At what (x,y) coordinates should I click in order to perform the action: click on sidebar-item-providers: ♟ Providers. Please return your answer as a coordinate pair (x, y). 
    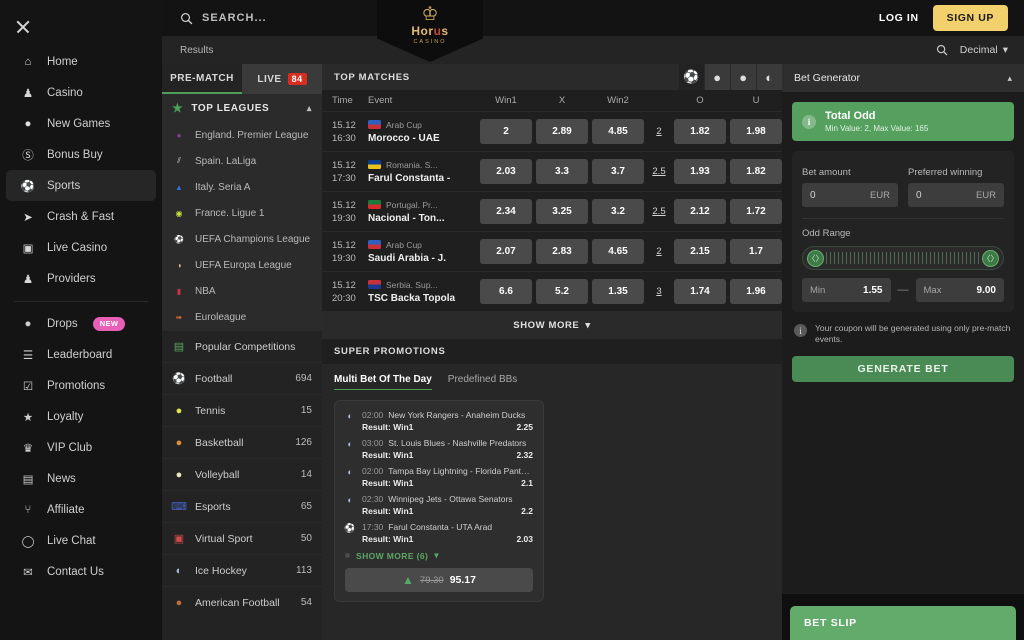
    Looking at the image, I should click on (81, 278).